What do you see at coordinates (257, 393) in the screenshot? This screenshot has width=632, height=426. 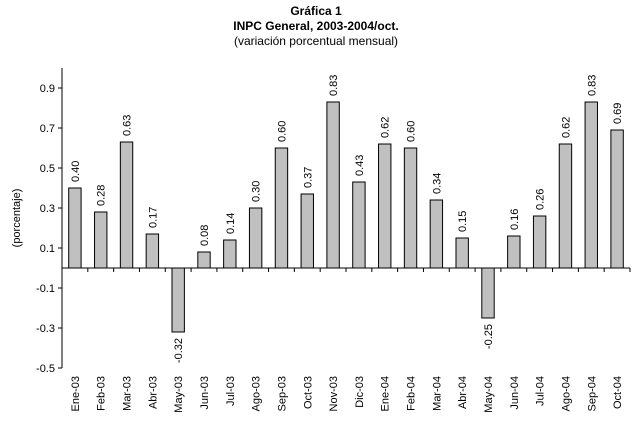 I see `x-tick-label: Ago-03` at bounding box center [257, 393].